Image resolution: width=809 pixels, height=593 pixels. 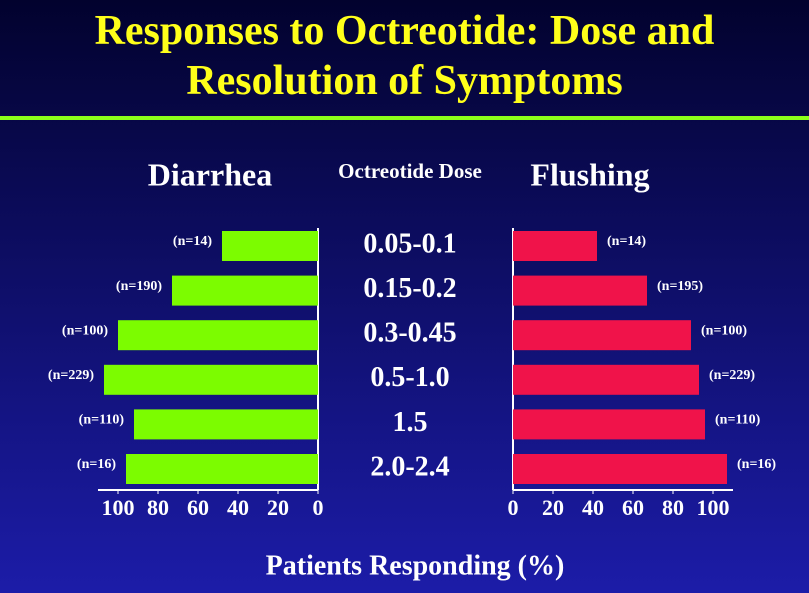 I want to click on dose-label: 0.3-0.45, so click(x=409, y=333).